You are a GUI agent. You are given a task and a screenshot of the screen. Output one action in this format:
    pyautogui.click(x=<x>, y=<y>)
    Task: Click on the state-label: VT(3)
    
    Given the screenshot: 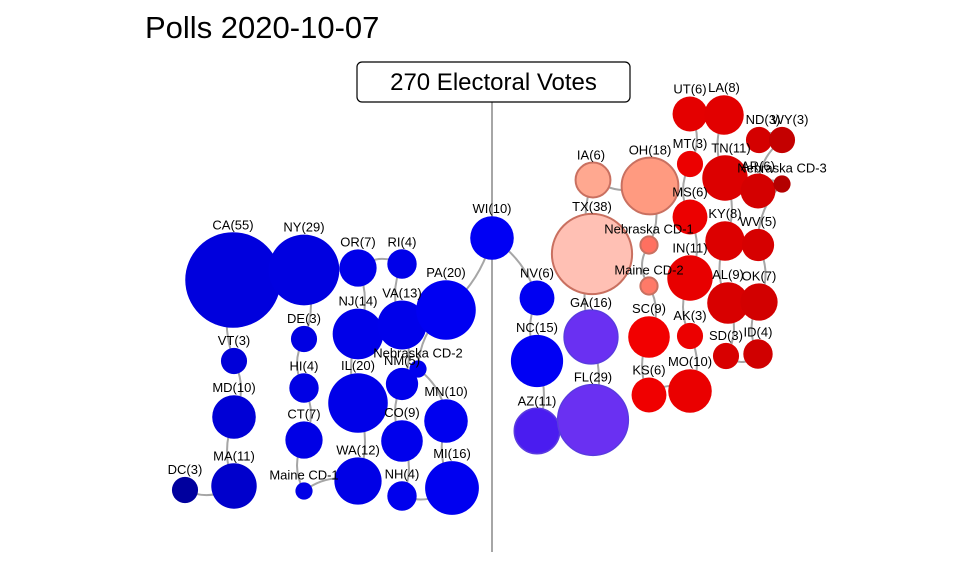 What is the action you would take?
    pyautogui.click(x=234, y=340)
    